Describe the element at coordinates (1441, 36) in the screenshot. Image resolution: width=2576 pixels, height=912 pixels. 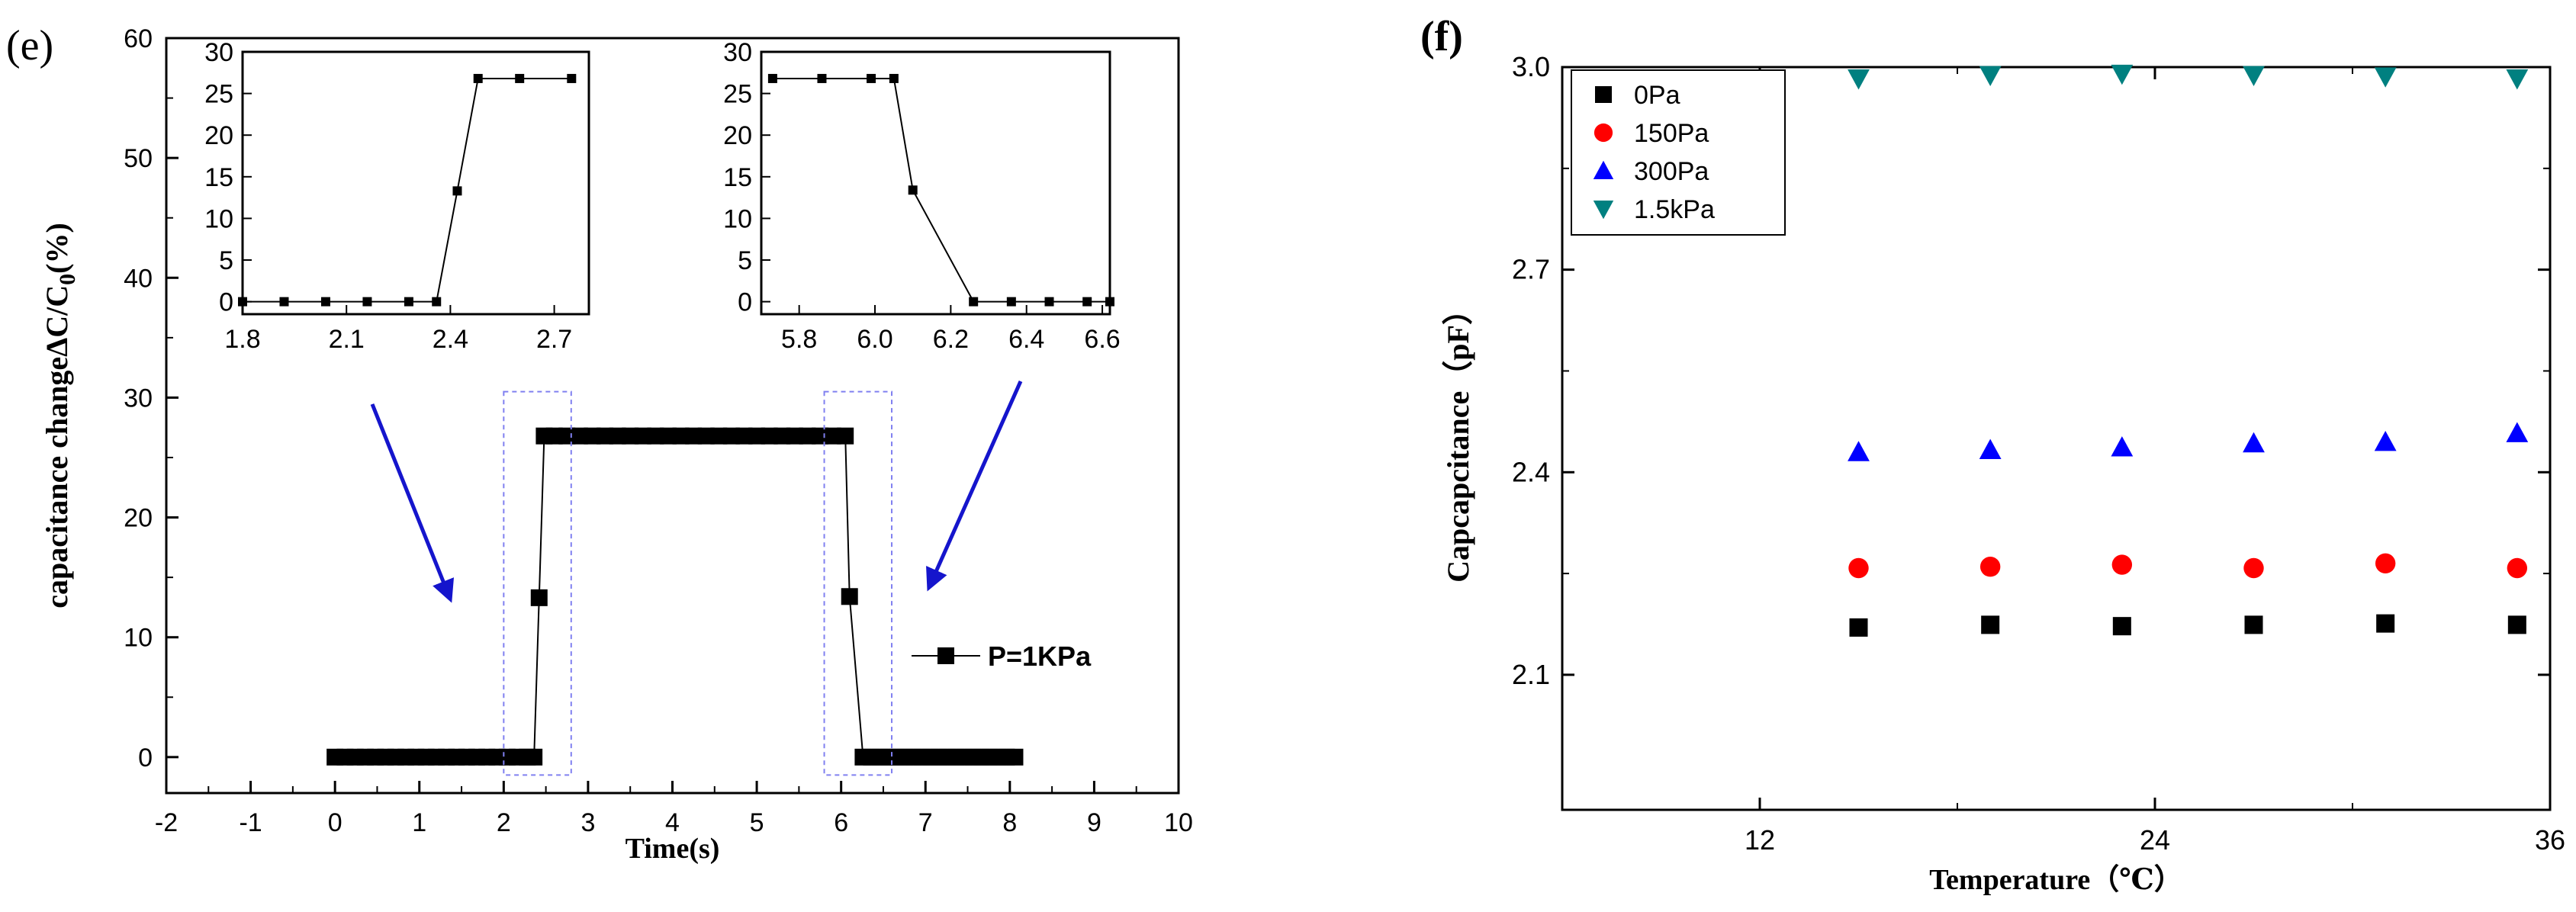
I see `panel-label-f: (f)` at that location.